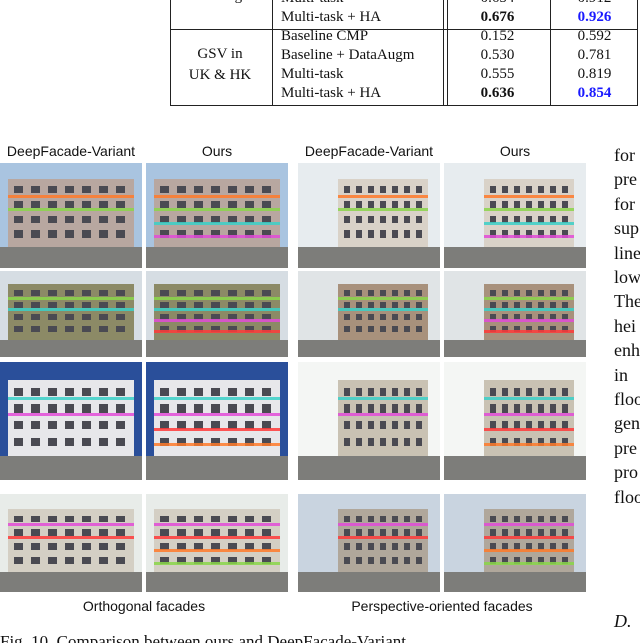 This screenshot has height=643, width=640. Describe the element at coordinates (623, 621) in the screenshot. I see `subsection-heading: D.` at that location.